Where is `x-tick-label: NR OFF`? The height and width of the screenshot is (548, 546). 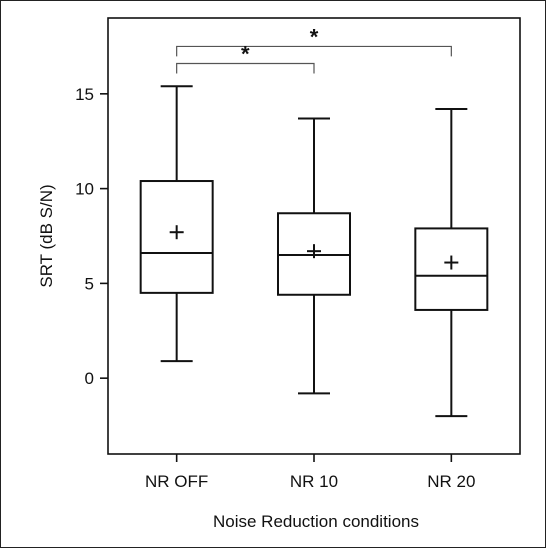
x-tick-label: NR OFF is located at coordinates (176, 481).